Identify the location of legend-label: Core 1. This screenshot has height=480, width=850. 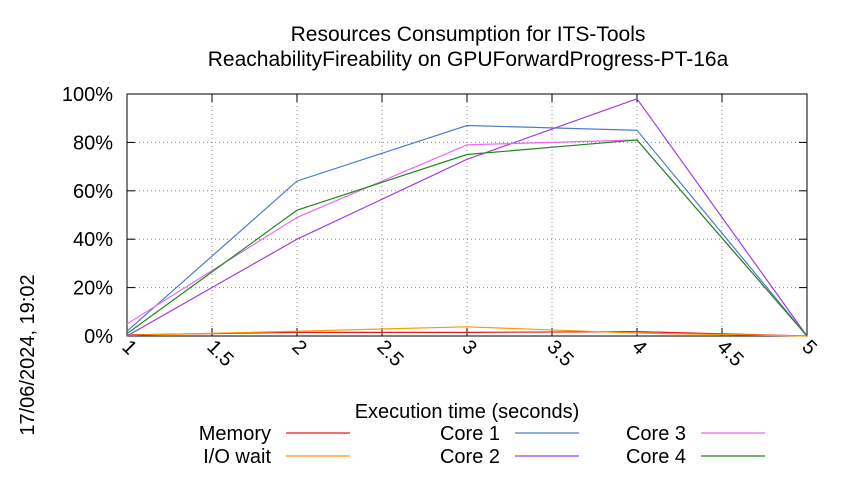
(470, 434).